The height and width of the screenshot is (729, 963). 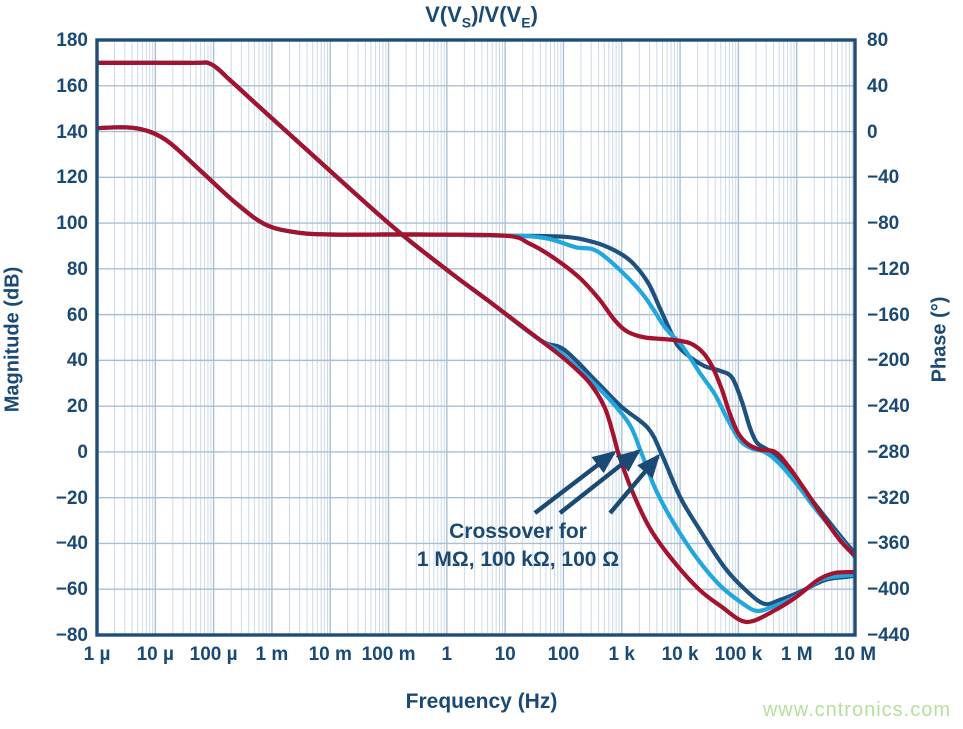 I want to click on x-tick-1M: 1 M, so click(x=796, y=654).